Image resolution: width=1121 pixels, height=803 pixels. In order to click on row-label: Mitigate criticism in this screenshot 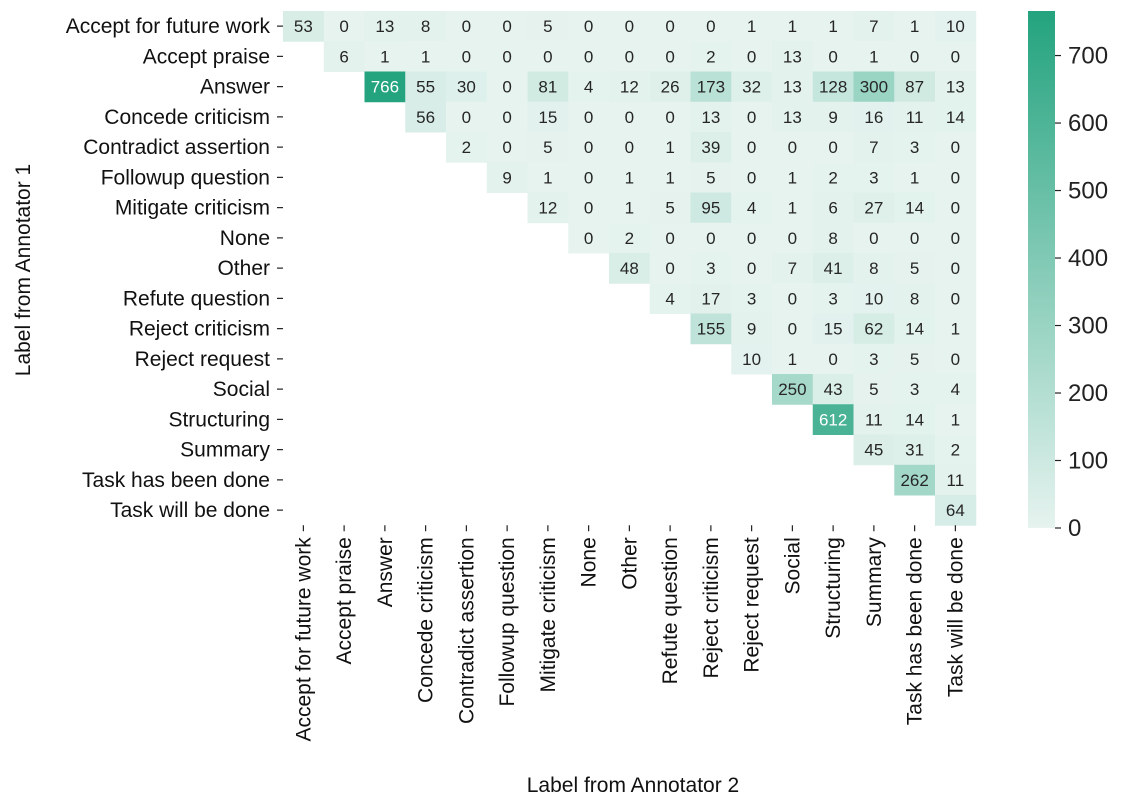, I will do `click(192, 208)`.